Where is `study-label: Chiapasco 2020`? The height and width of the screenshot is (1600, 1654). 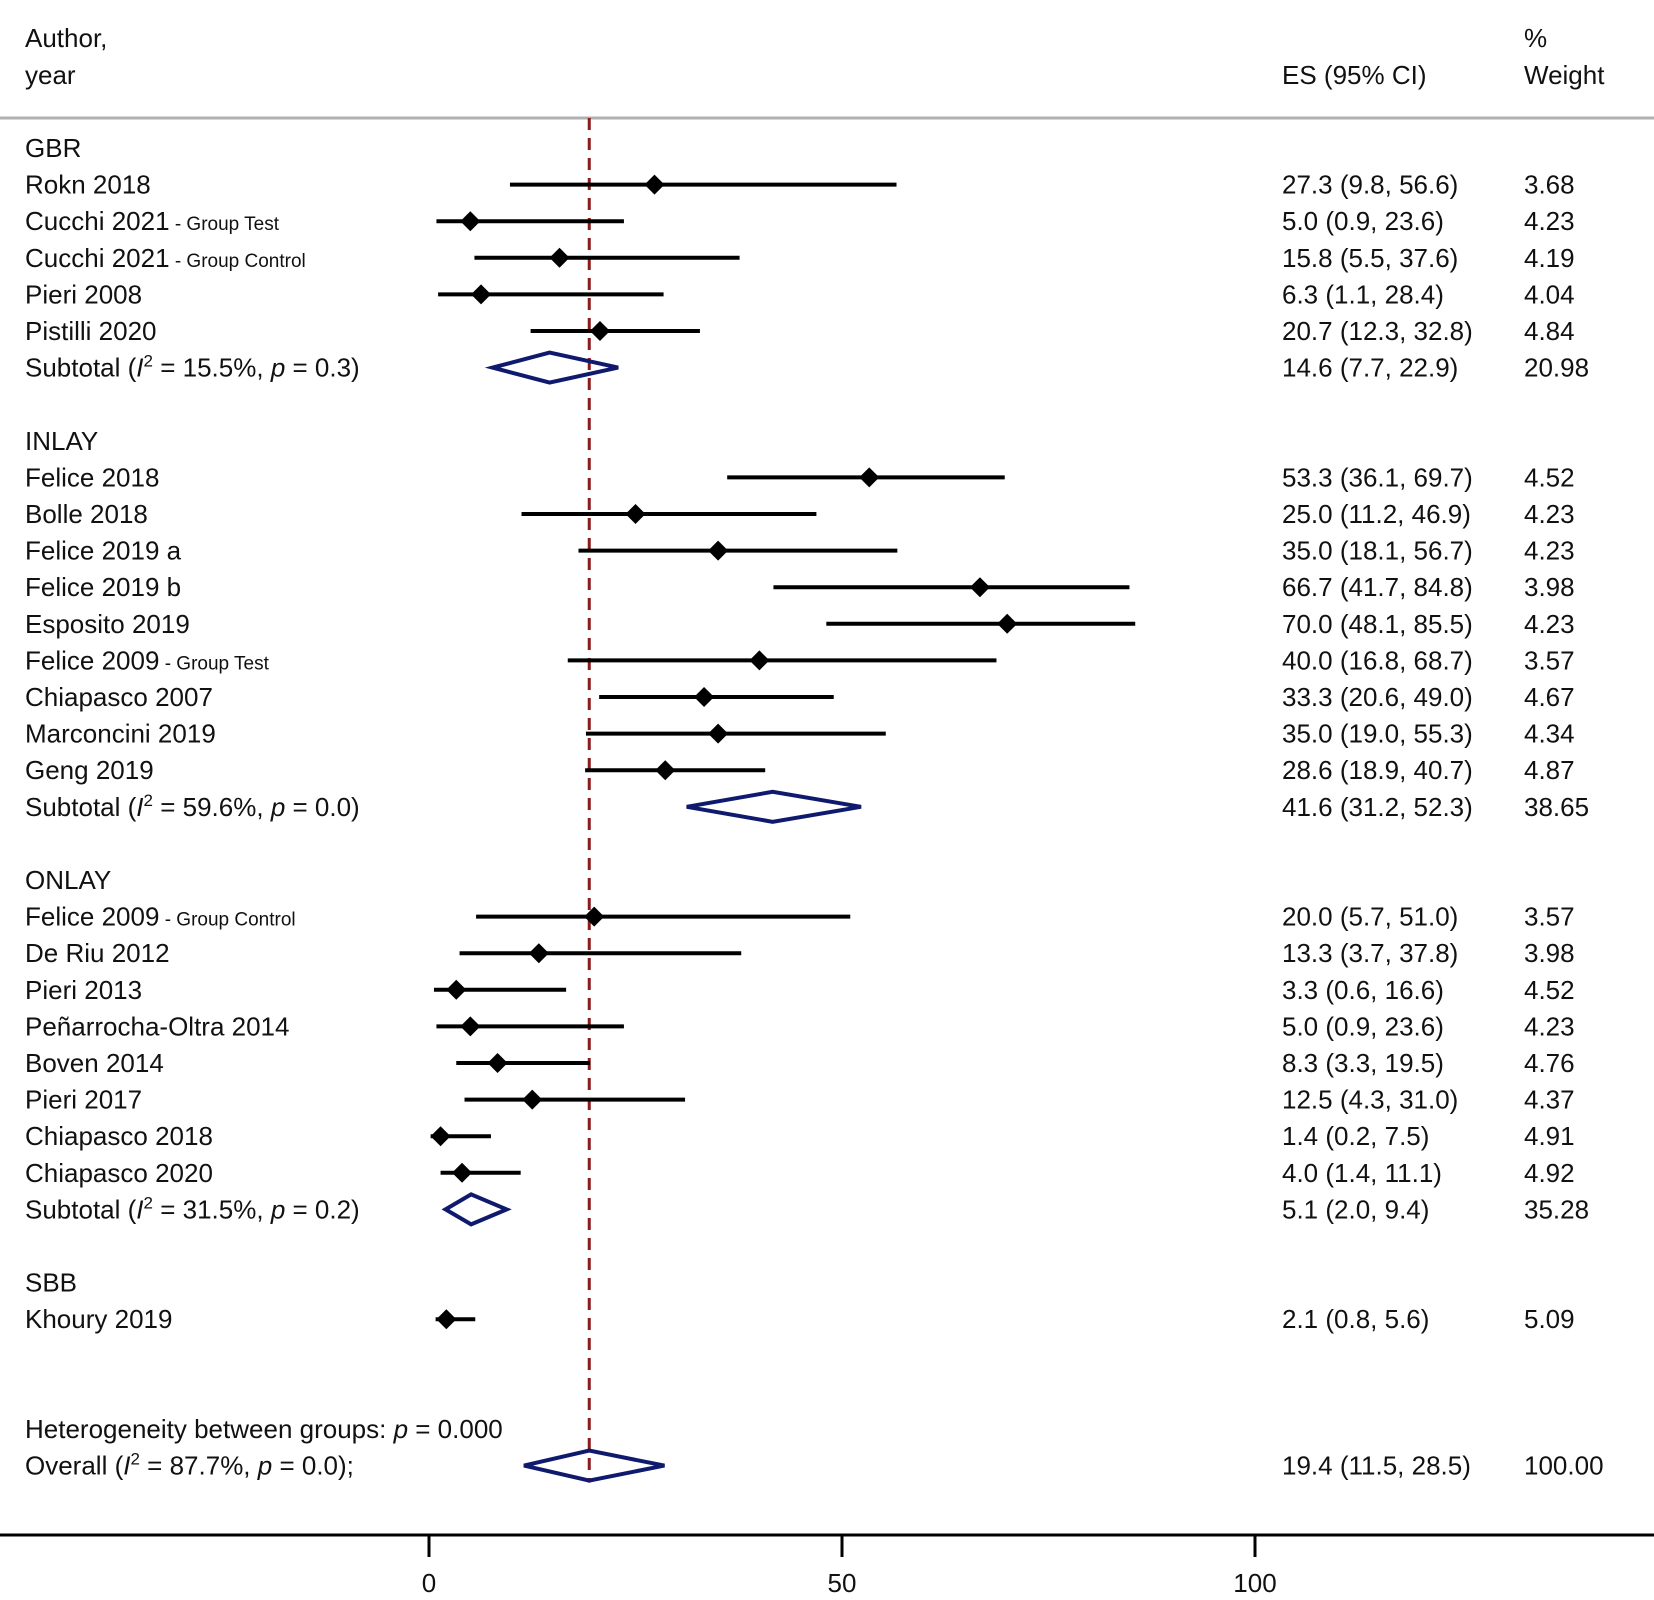 study-label: Chiapasco 2020 is located at coordinates (119, 1173).